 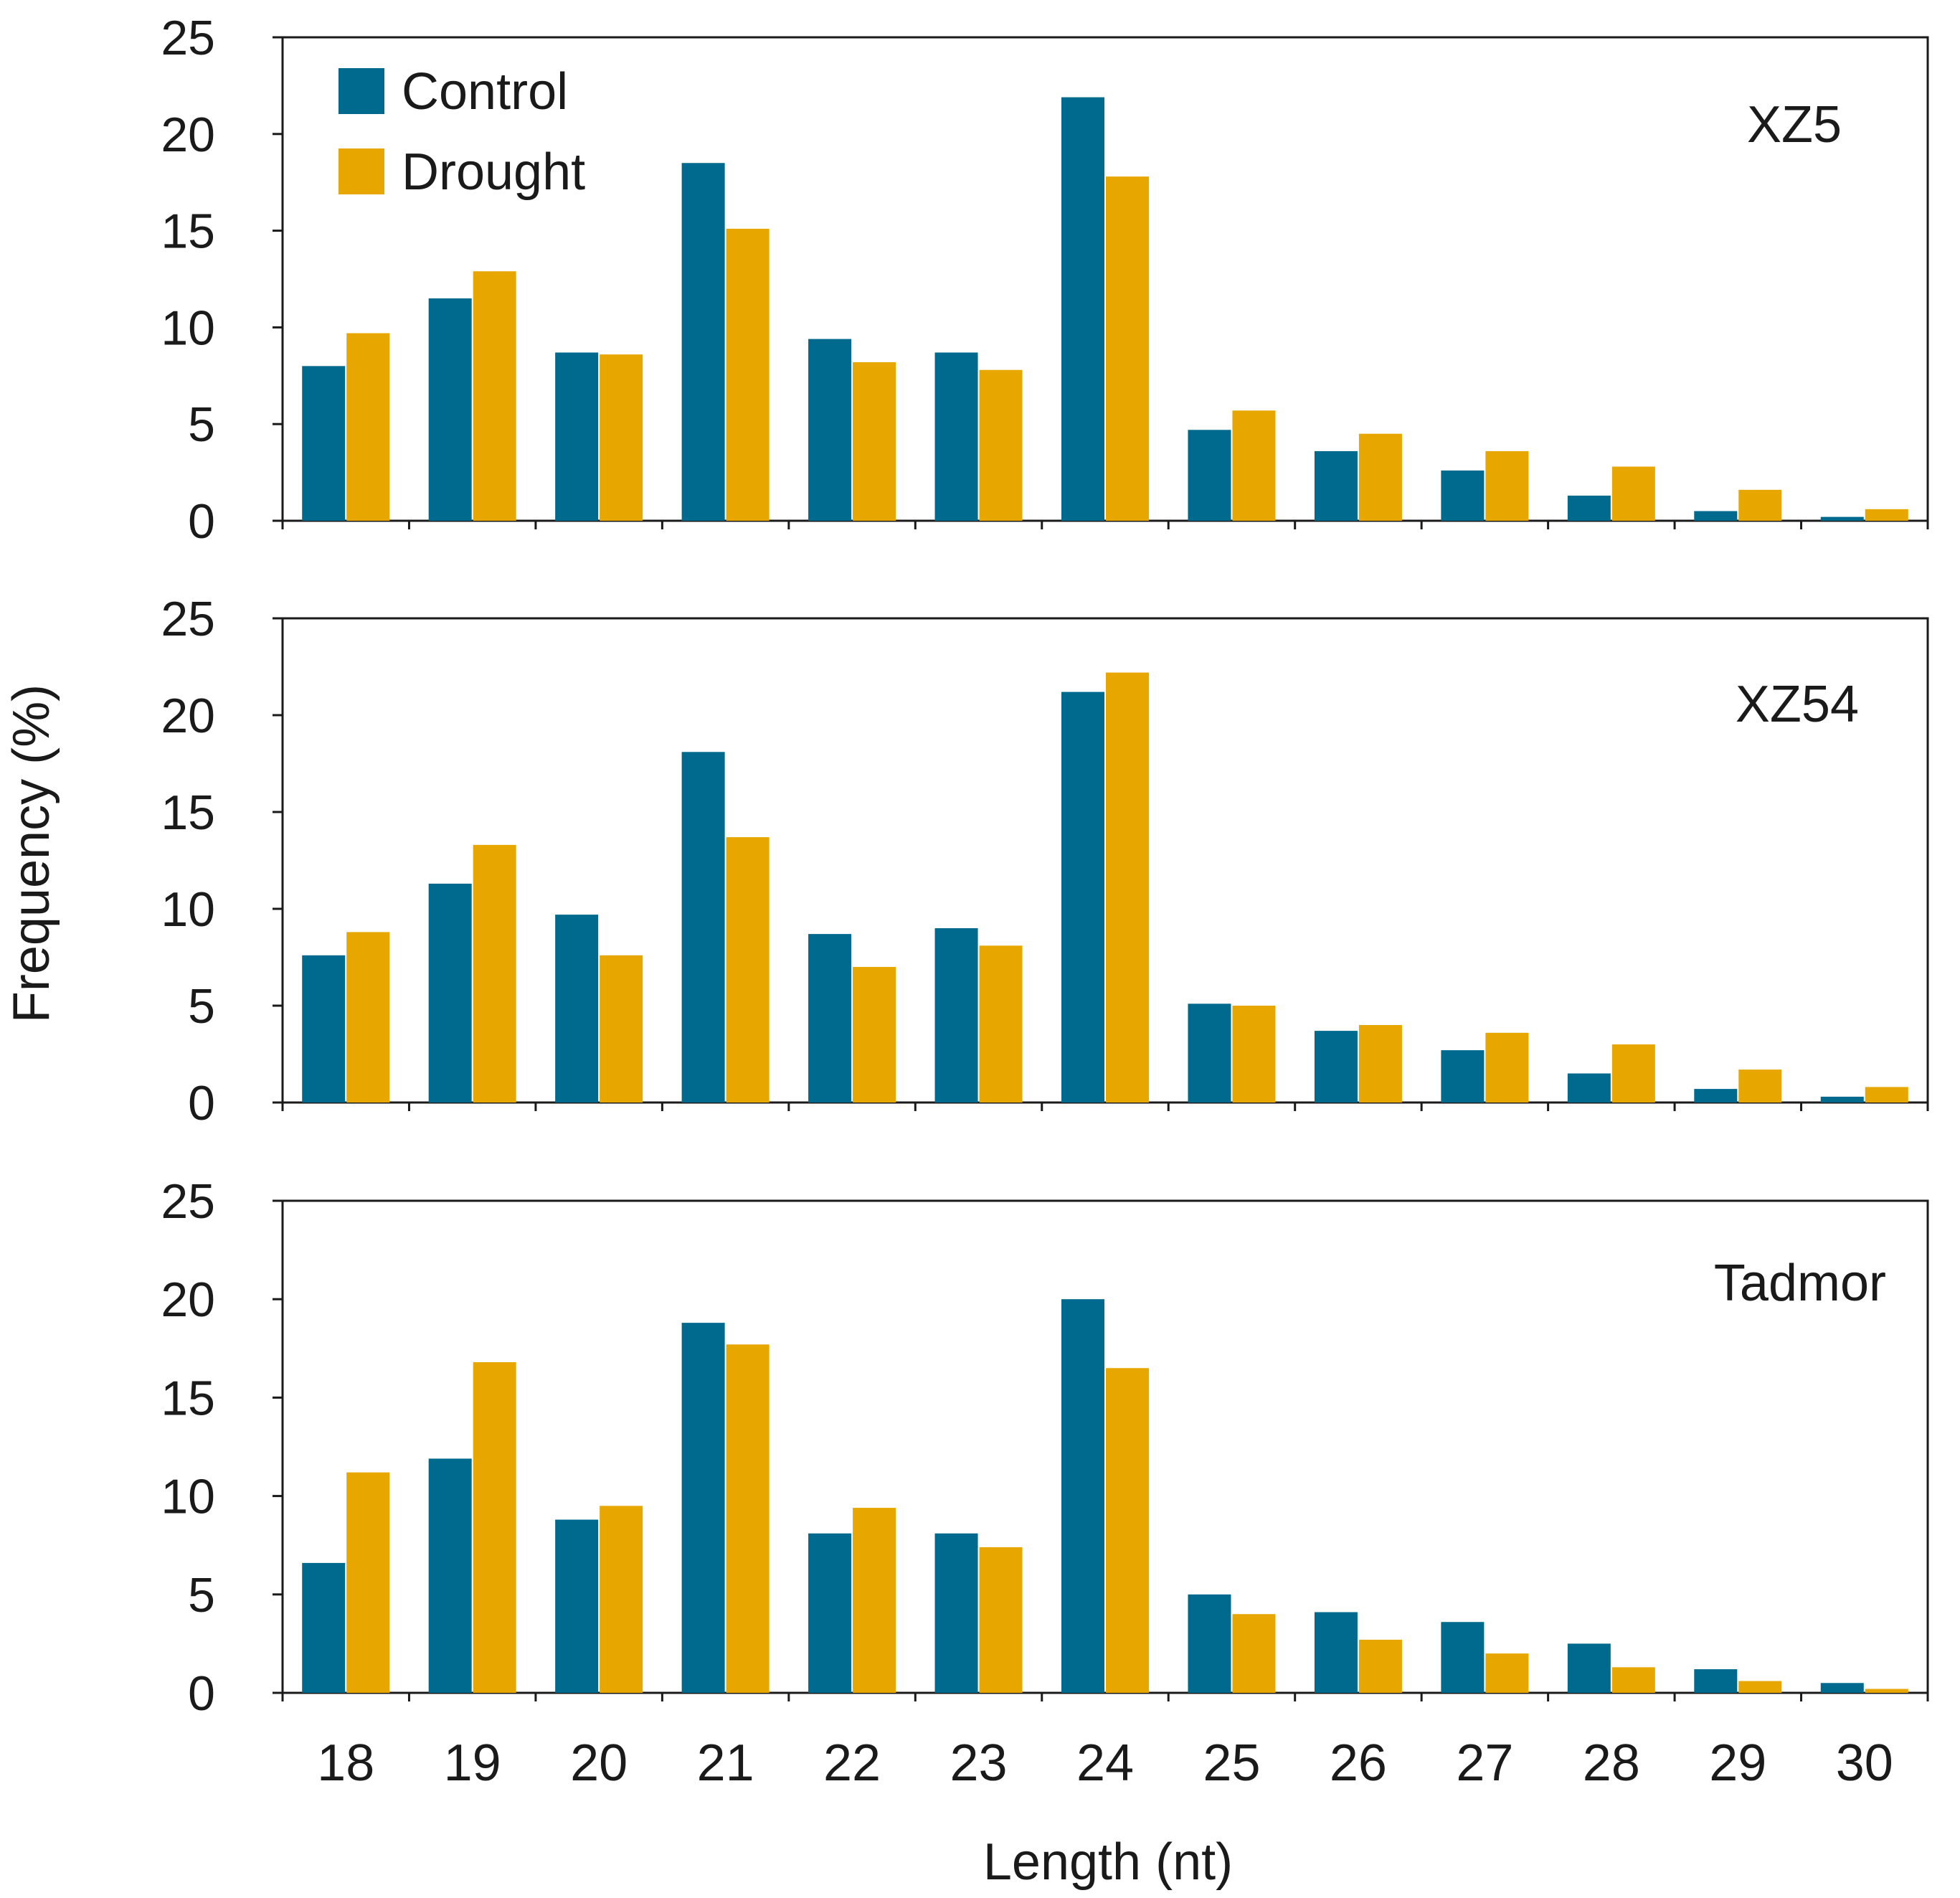 I want to click on x-tick-label-26: 26, so click(x=1358, y=1763).